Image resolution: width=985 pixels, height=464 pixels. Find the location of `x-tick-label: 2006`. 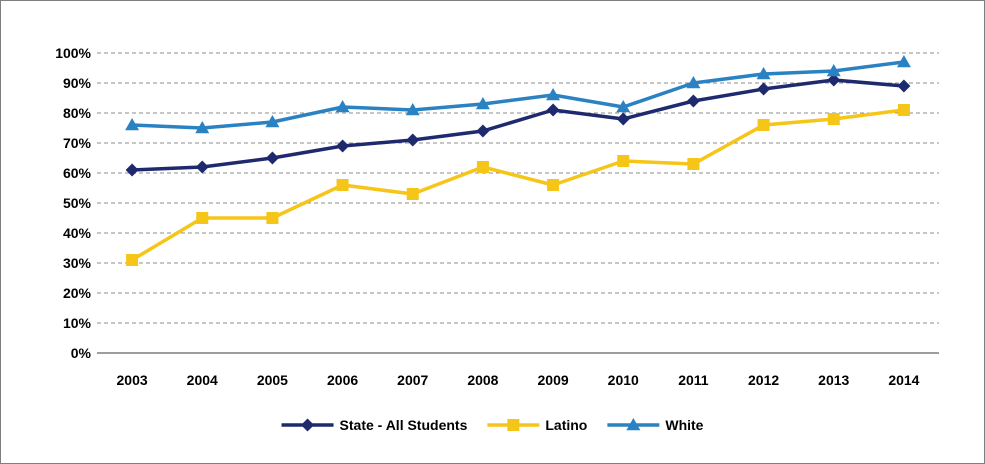

x-tick-label: 2006 is located at coordinates (342, 380).